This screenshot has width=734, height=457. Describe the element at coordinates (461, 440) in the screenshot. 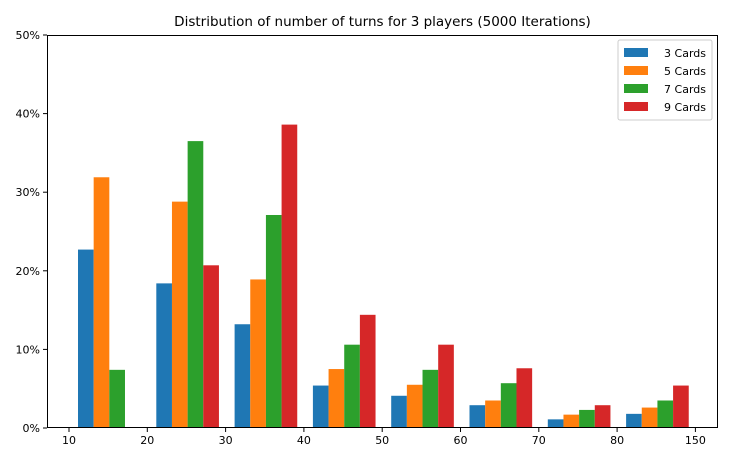

I see `x-tick-label: 60` at that location.